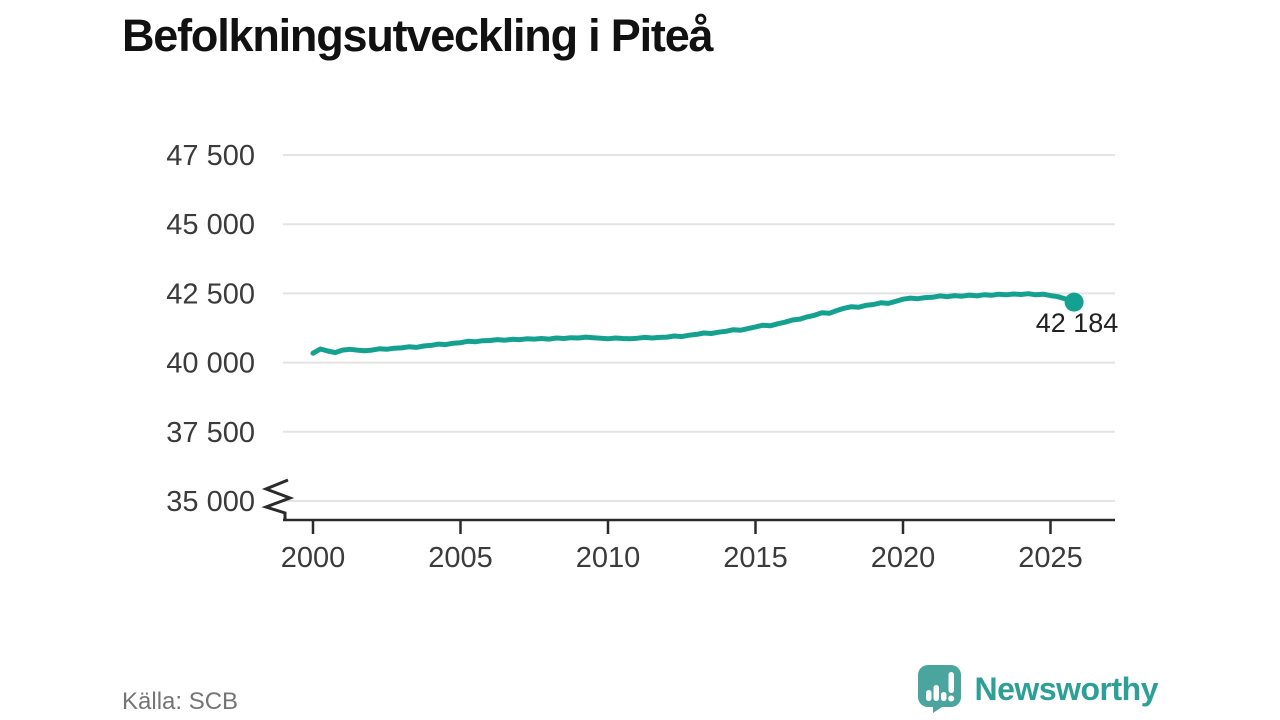 The width and height of the screenshot is (1280, 720). I want to click on y-tick-label: 40 000, so click(210, 364).